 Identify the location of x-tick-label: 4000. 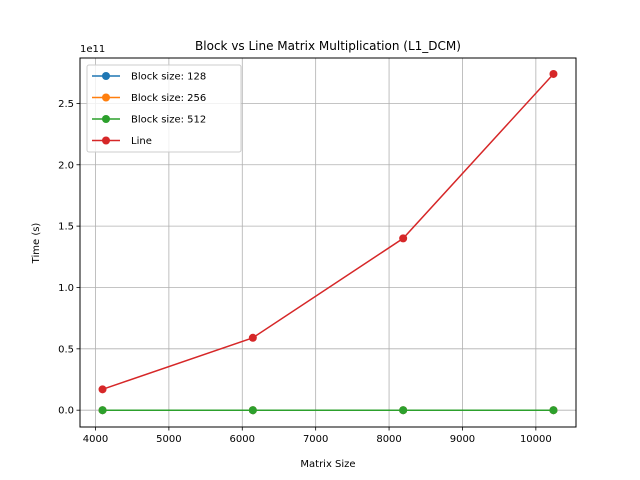
(95, 439).